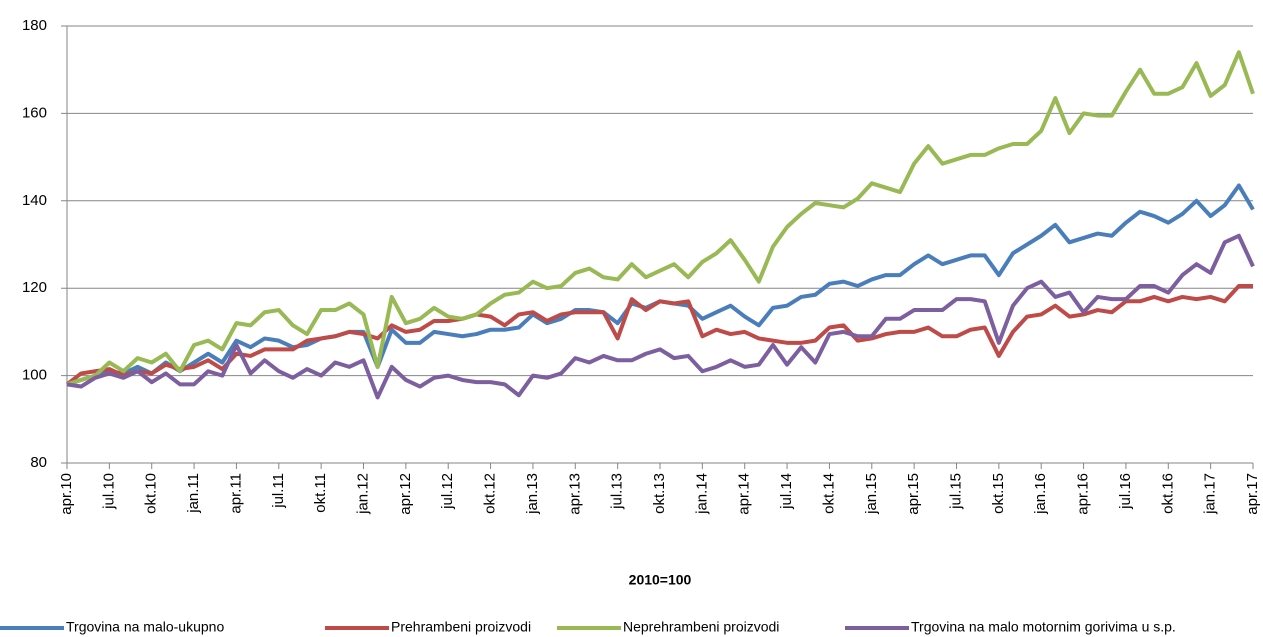 The image size is (1263, 637). What do you see at coordinates (659, 493) in the screenshot?
I see `x-tick-label: okt.13` at bounding box center [659, 493].